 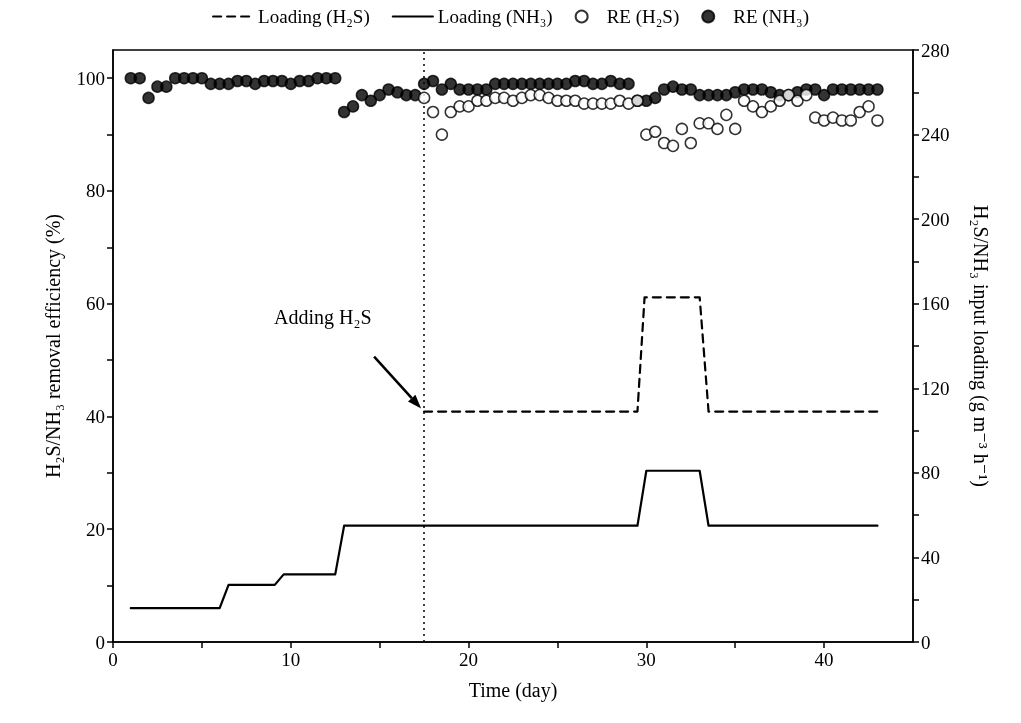 I want to click on y-tick-label: 60, so click(x=95, y=304).